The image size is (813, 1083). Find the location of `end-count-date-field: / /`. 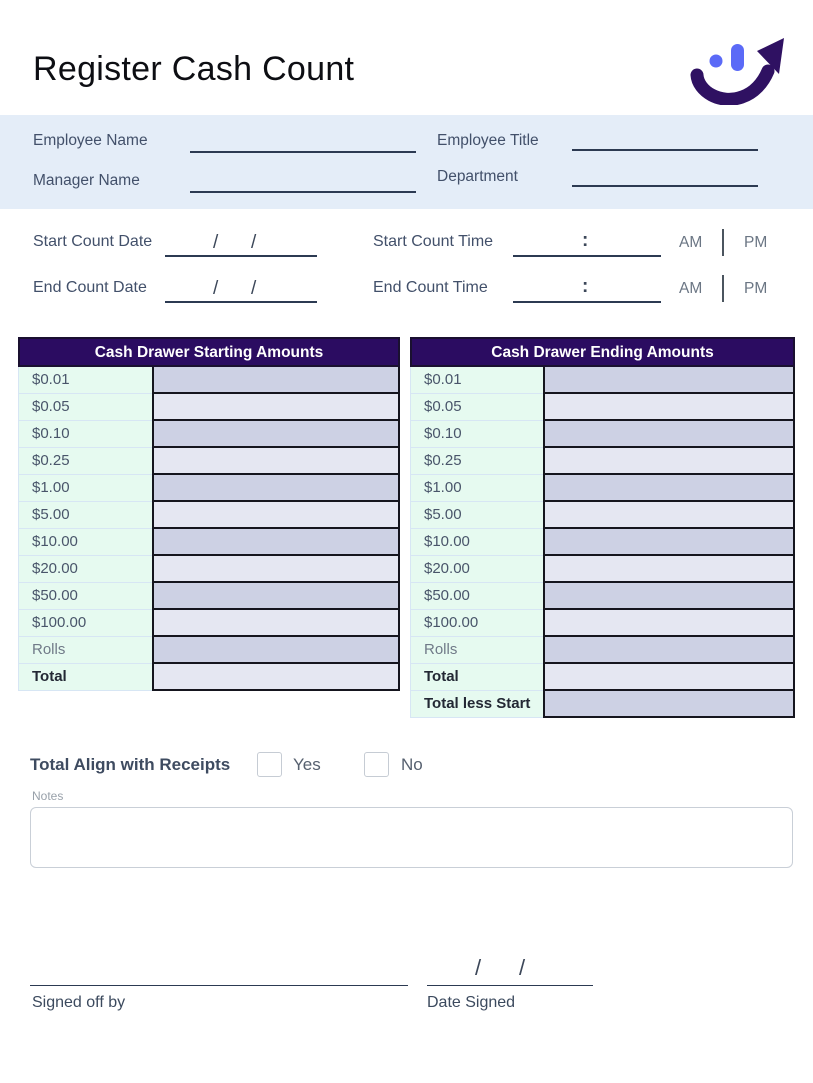

end-count-date-field: / / is located at coordinates (241, 290).